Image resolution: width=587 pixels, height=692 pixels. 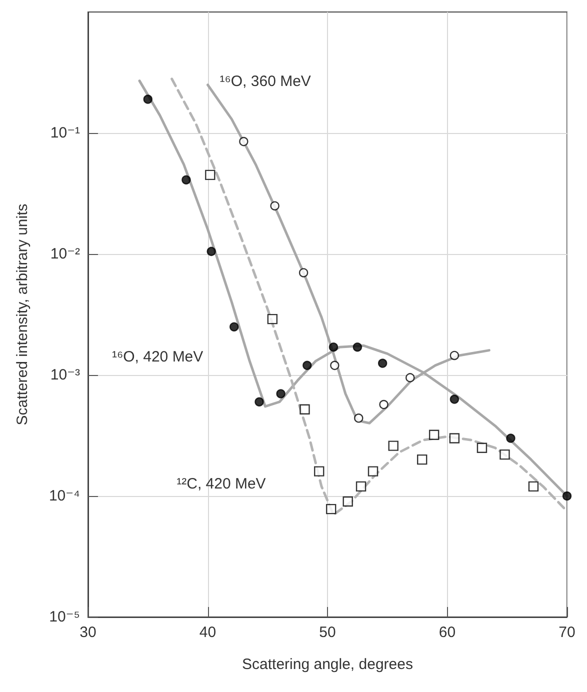 I want to click on annotation: ¹⁶O, 420 MeV, so click(x=158, y=357).